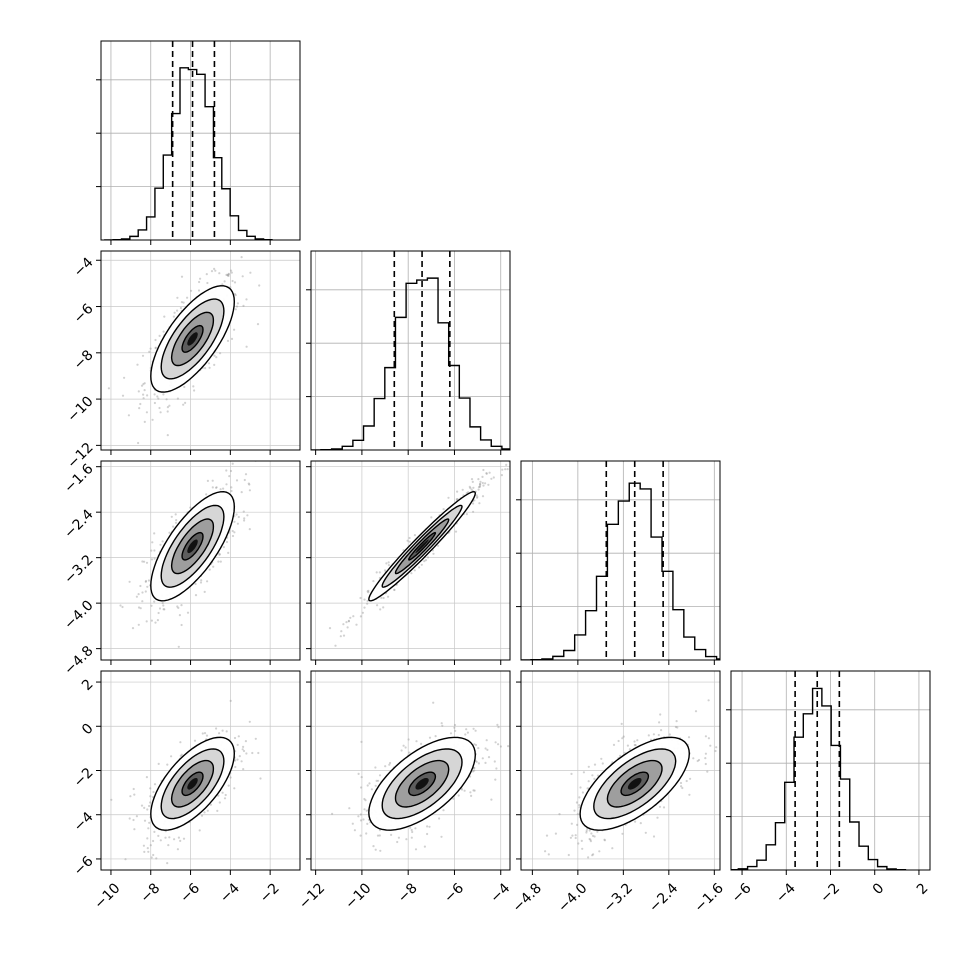 This screenshot has height=970, width=970. What do you see at coordinates (84, 822) in the screenshot?
I see `y-tick-label: −4` at bounding box center [84, 822].